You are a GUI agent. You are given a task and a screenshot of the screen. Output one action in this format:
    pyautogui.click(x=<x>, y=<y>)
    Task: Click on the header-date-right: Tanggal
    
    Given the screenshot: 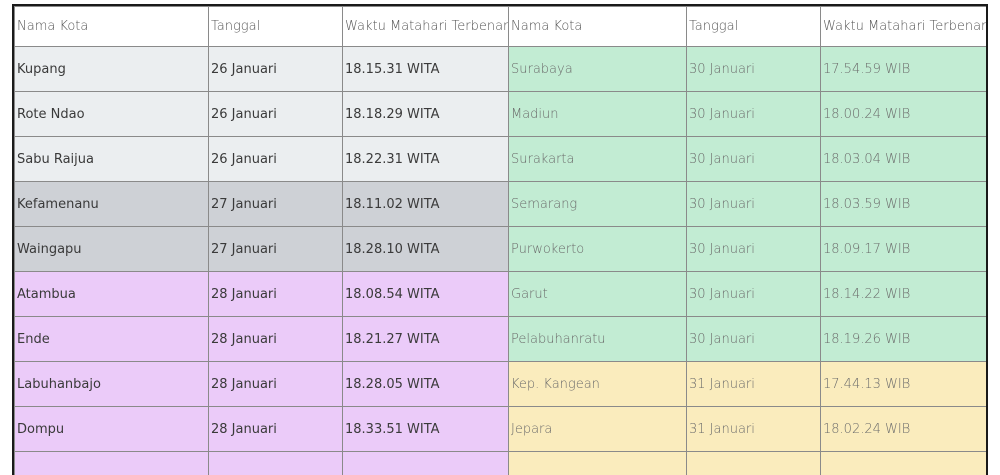 What is the action you would take?
    pyautogui.click(x=753, y=26)
    